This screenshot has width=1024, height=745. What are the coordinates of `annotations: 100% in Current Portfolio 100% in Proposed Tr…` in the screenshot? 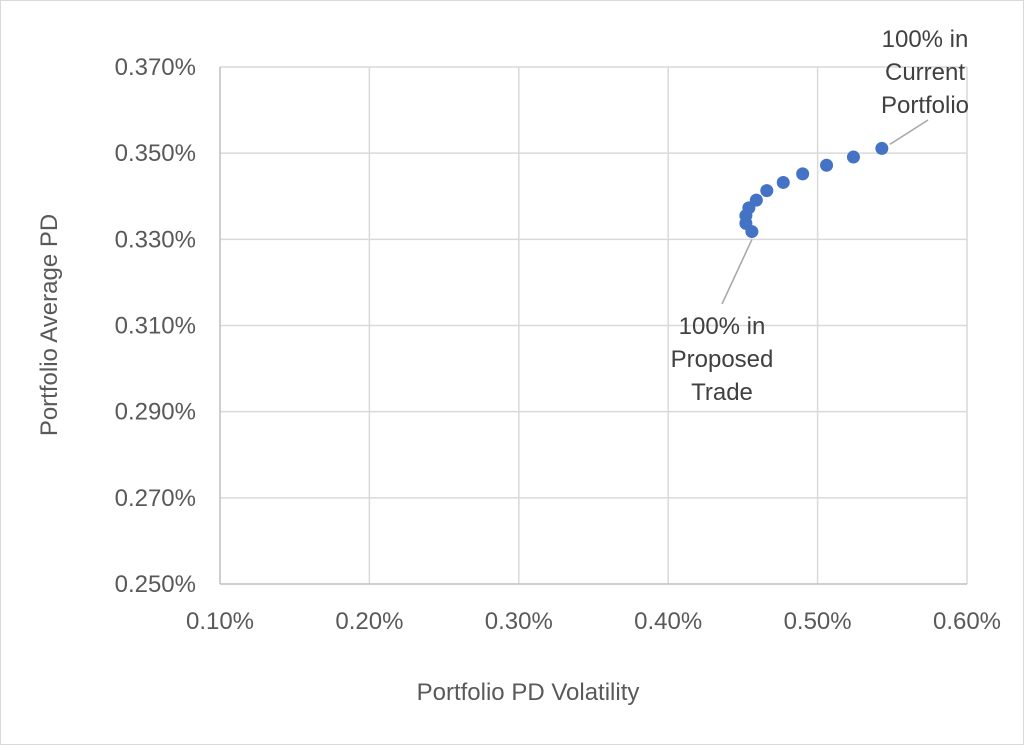 It's located at (820, 216).